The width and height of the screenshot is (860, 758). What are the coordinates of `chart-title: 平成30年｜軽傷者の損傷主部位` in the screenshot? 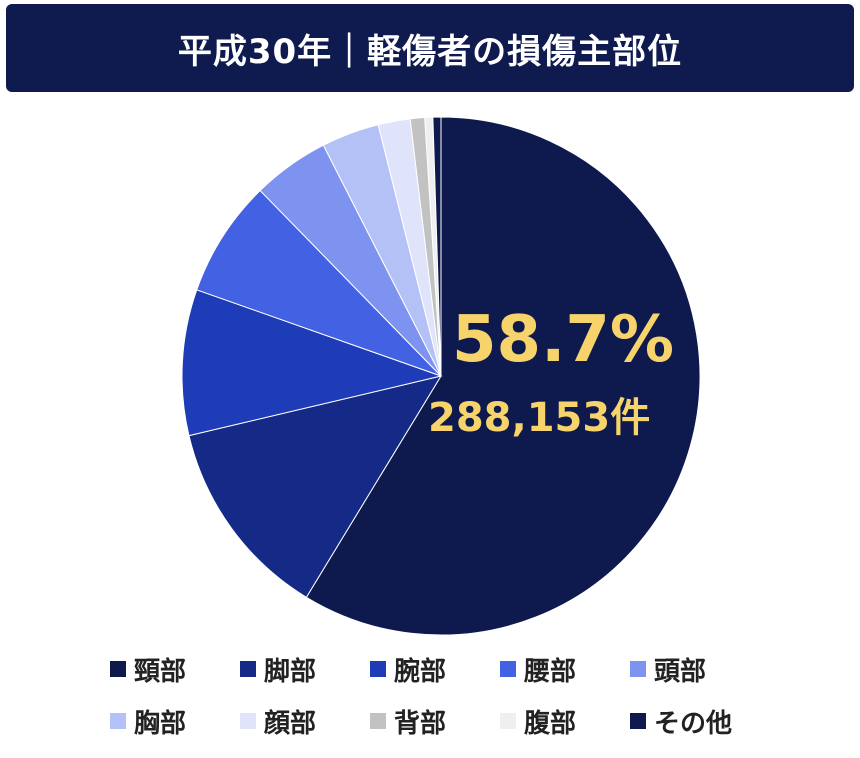 It's located at (430, 51).